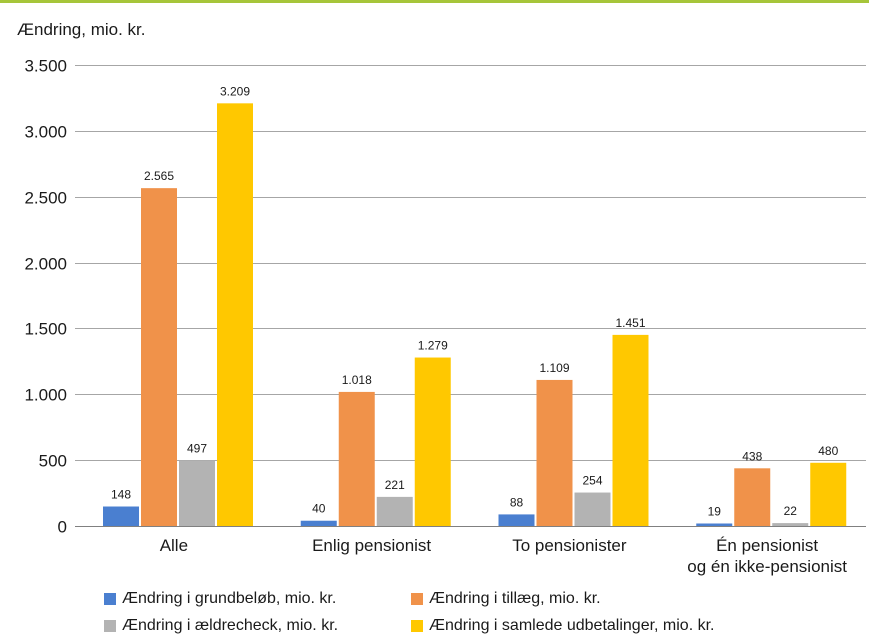 This screenshot has width=869, height=643. What do you see at coordinates (752, 456) in the screenshot?
I see `data-label: 438` at bounding box center [752, 456].